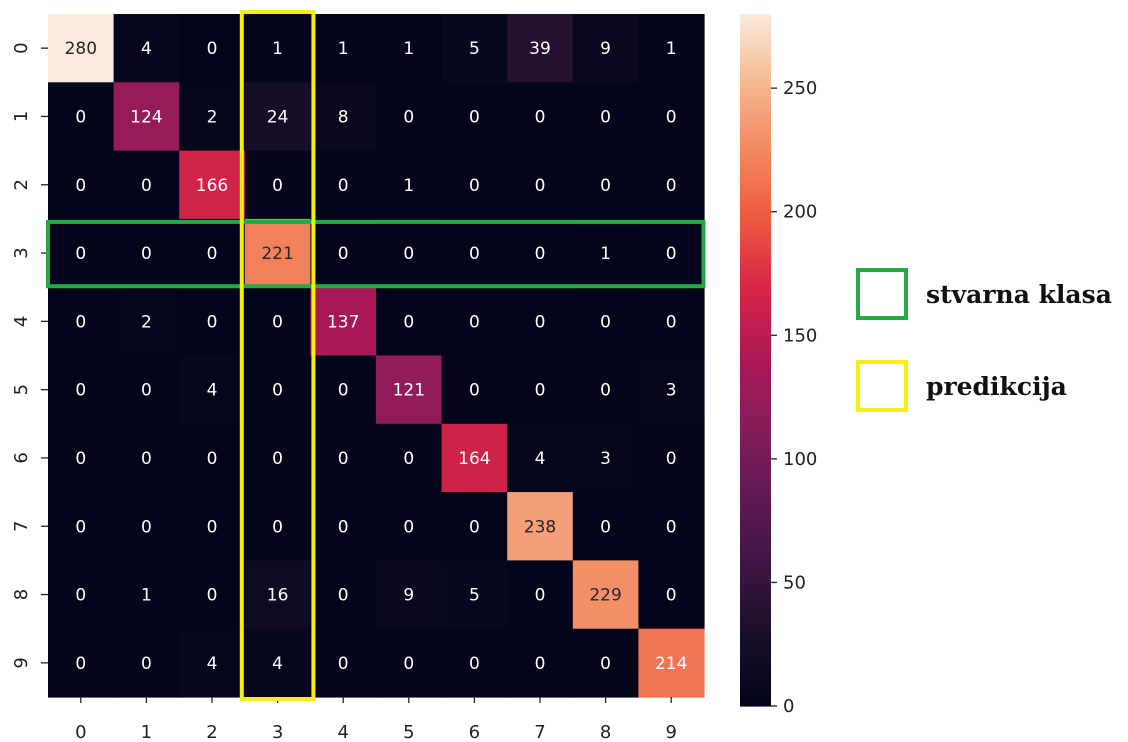  Describe the element at coordinates (474, 732) in the screenshot. I see `x-tick-label: 6` at that location.